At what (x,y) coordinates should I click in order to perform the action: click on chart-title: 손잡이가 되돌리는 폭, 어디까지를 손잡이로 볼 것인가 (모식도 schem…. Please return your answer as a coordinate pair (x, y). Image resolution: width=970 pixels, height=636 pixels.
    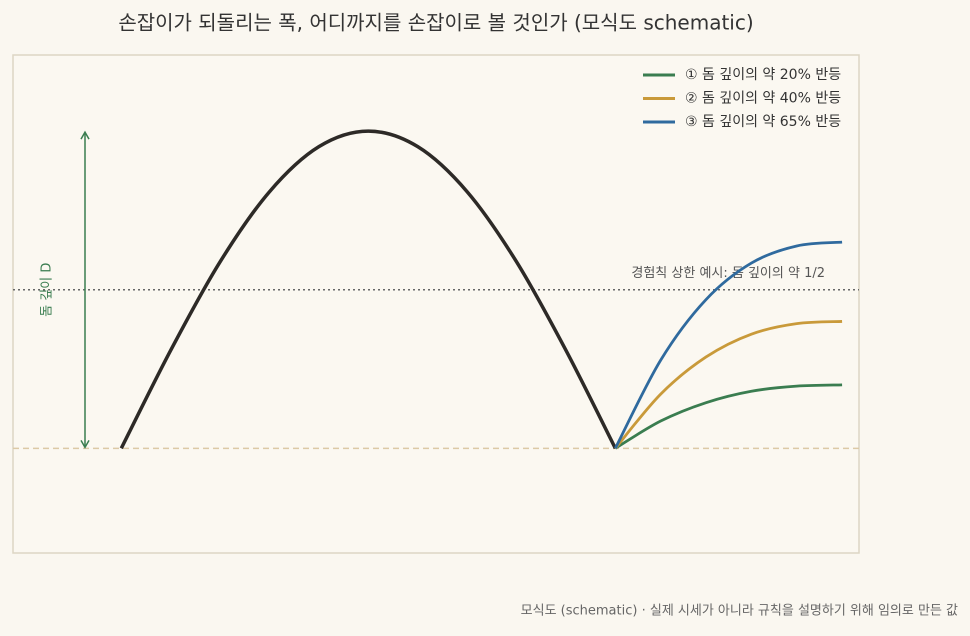
    Looking at the image, I should click on (435, 23).